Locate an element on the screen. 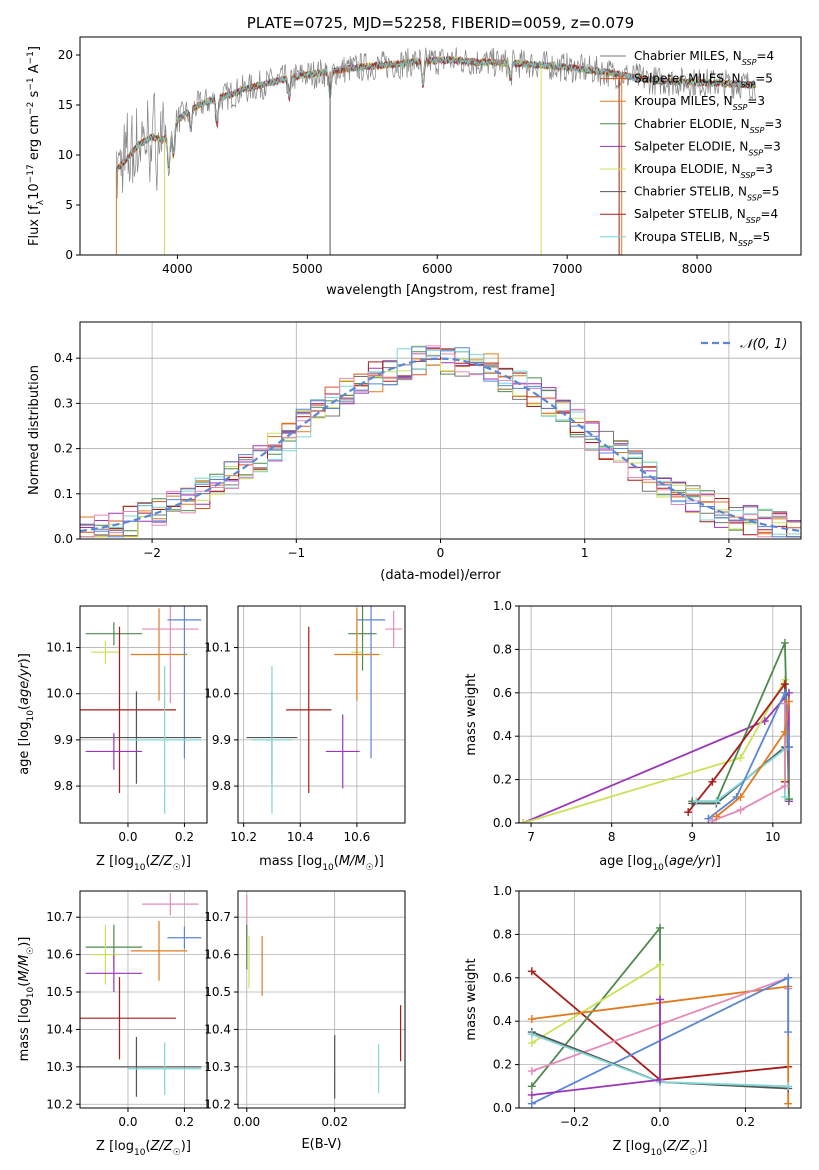 This screenshot has width=819, height=1170. legend-label: Kroupa MILES, NSSP=3 is located at coordinates (699, 103).